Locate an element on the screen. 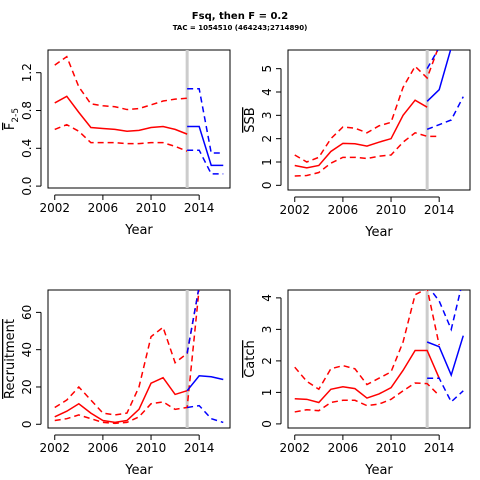 This screenshot has width=480, height=480. y-axis-label-sub: 2-5 is located at coordinates (16, 115).